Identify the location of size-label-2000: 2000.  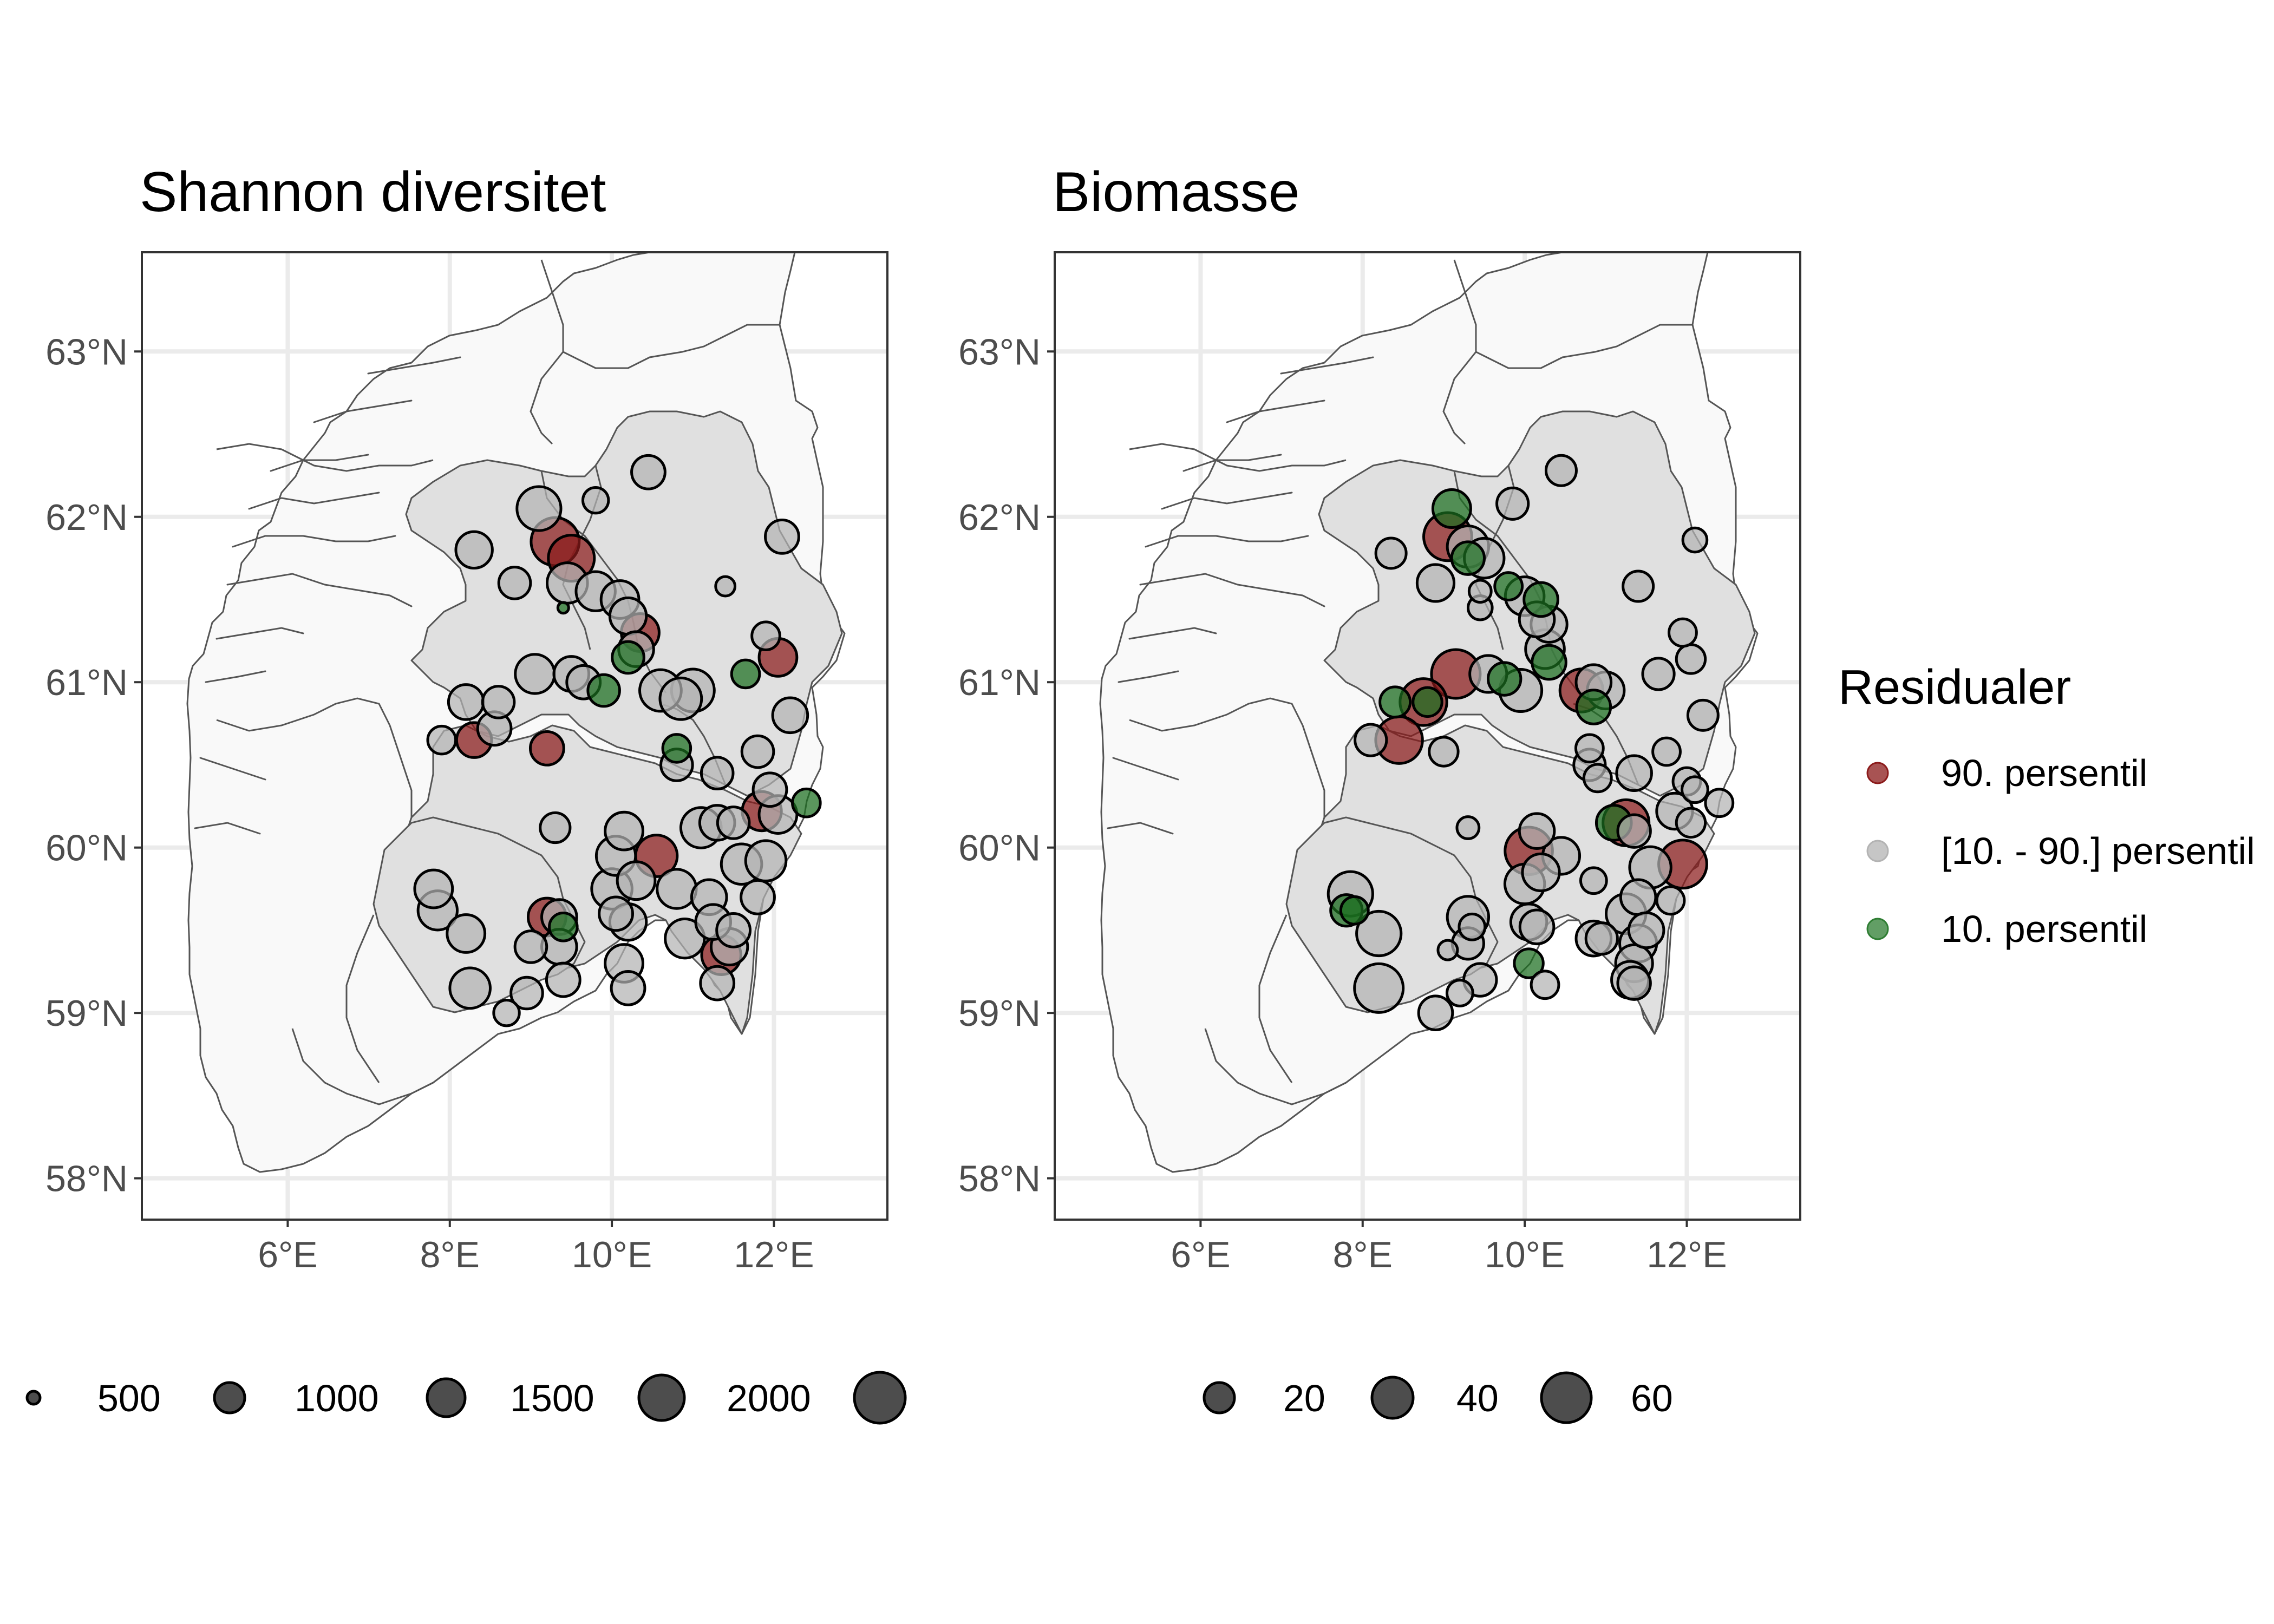
(769, 1398).